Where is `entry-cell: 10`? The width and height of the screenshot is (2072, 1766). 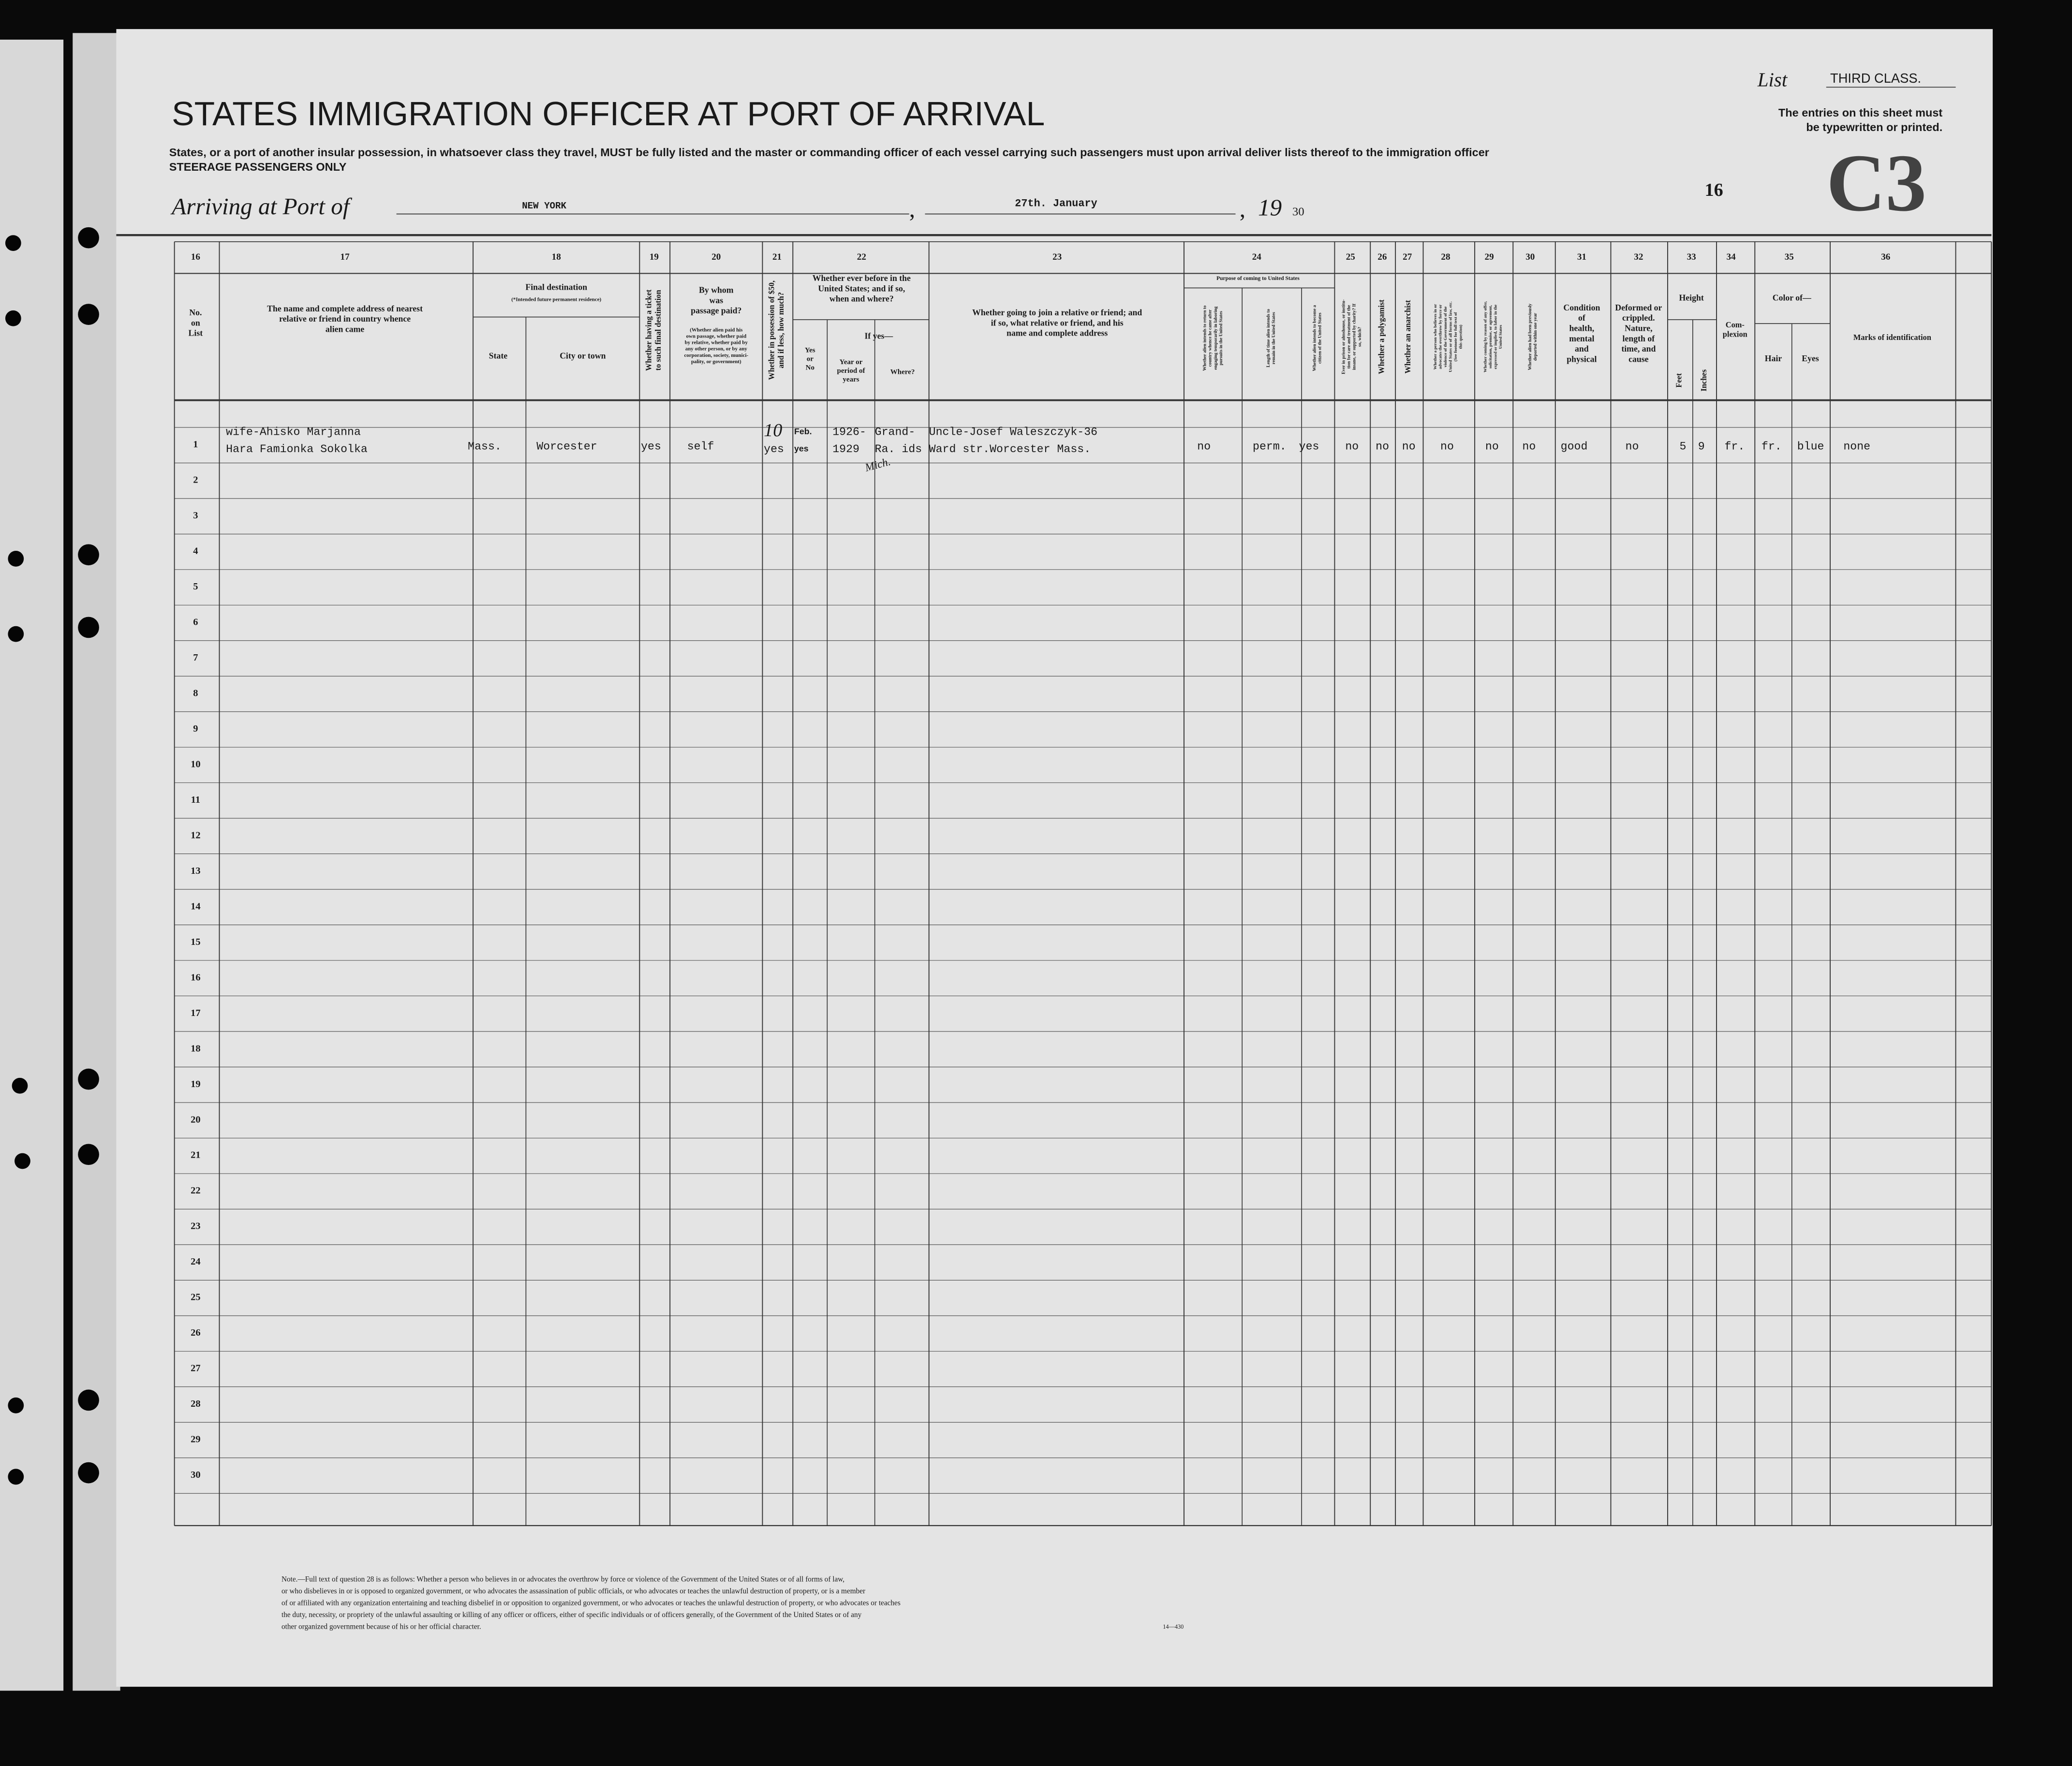 entry-cell: 10 is located at coordinates (773, 430).